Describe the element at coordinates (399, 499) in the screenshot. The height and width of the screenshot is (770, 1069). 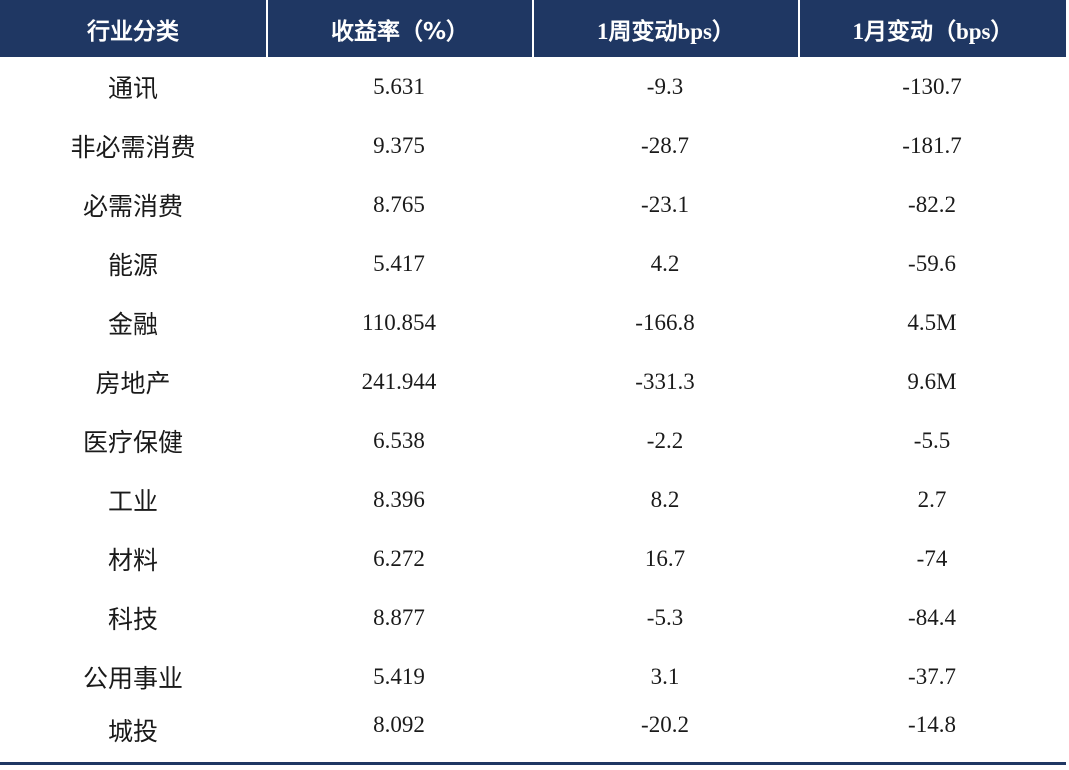
I see `cell-yield: 8.396` at that location.